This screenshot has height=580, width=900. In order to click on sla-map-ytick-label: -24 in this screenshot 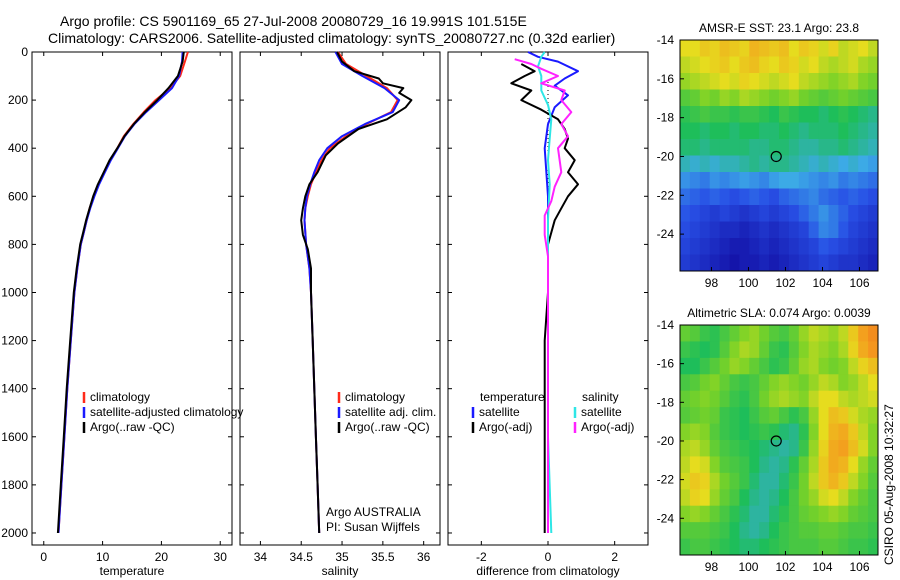, I will do `click(666, 518)`.